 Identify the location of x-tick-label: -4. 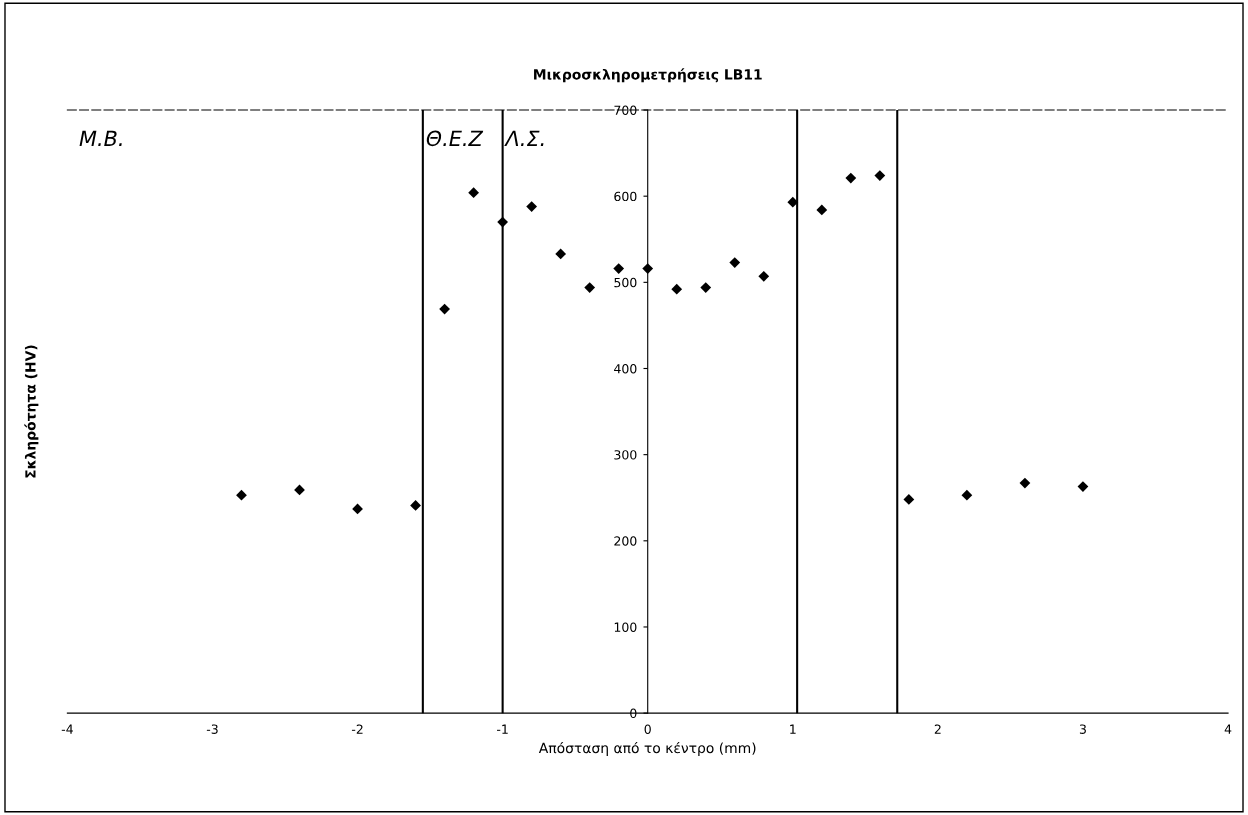
(67, 729).